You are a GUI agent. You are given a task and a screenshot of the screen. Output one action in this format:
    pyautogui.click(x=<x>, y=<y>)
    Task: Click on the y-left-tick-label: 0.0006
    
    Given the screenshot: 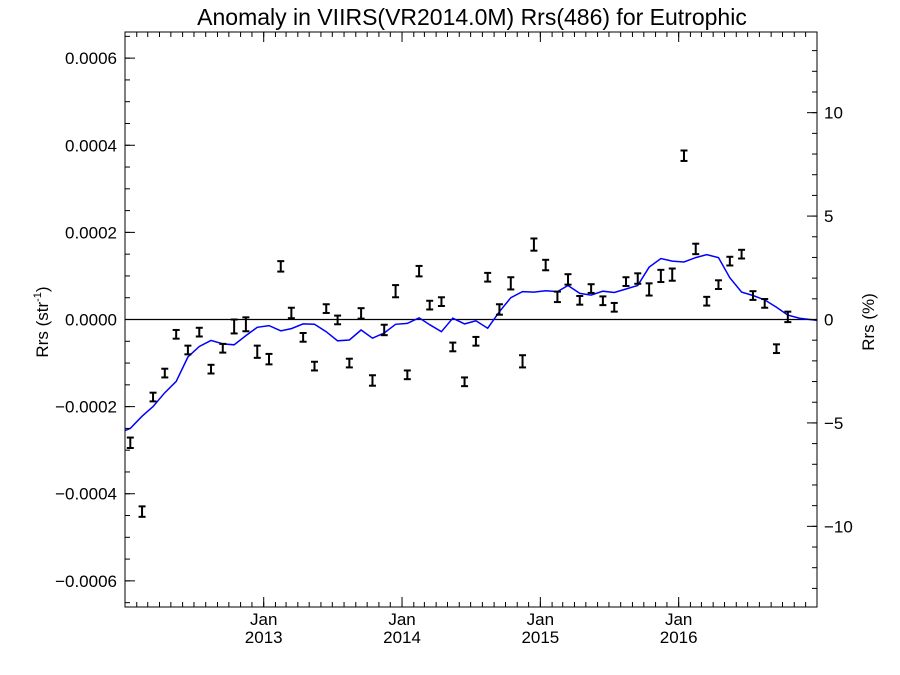 What is the action you would take?
    pyautogui.click(x=91, y=58)
    